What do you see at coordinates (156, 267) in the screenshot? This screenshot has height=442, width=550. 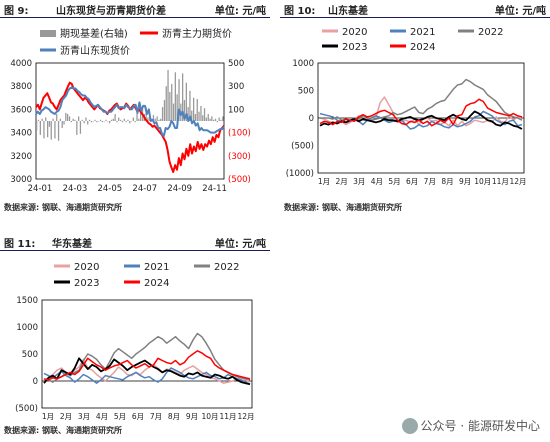 I see `legend-label-2021: 2021` at bounding box center [156, 267].